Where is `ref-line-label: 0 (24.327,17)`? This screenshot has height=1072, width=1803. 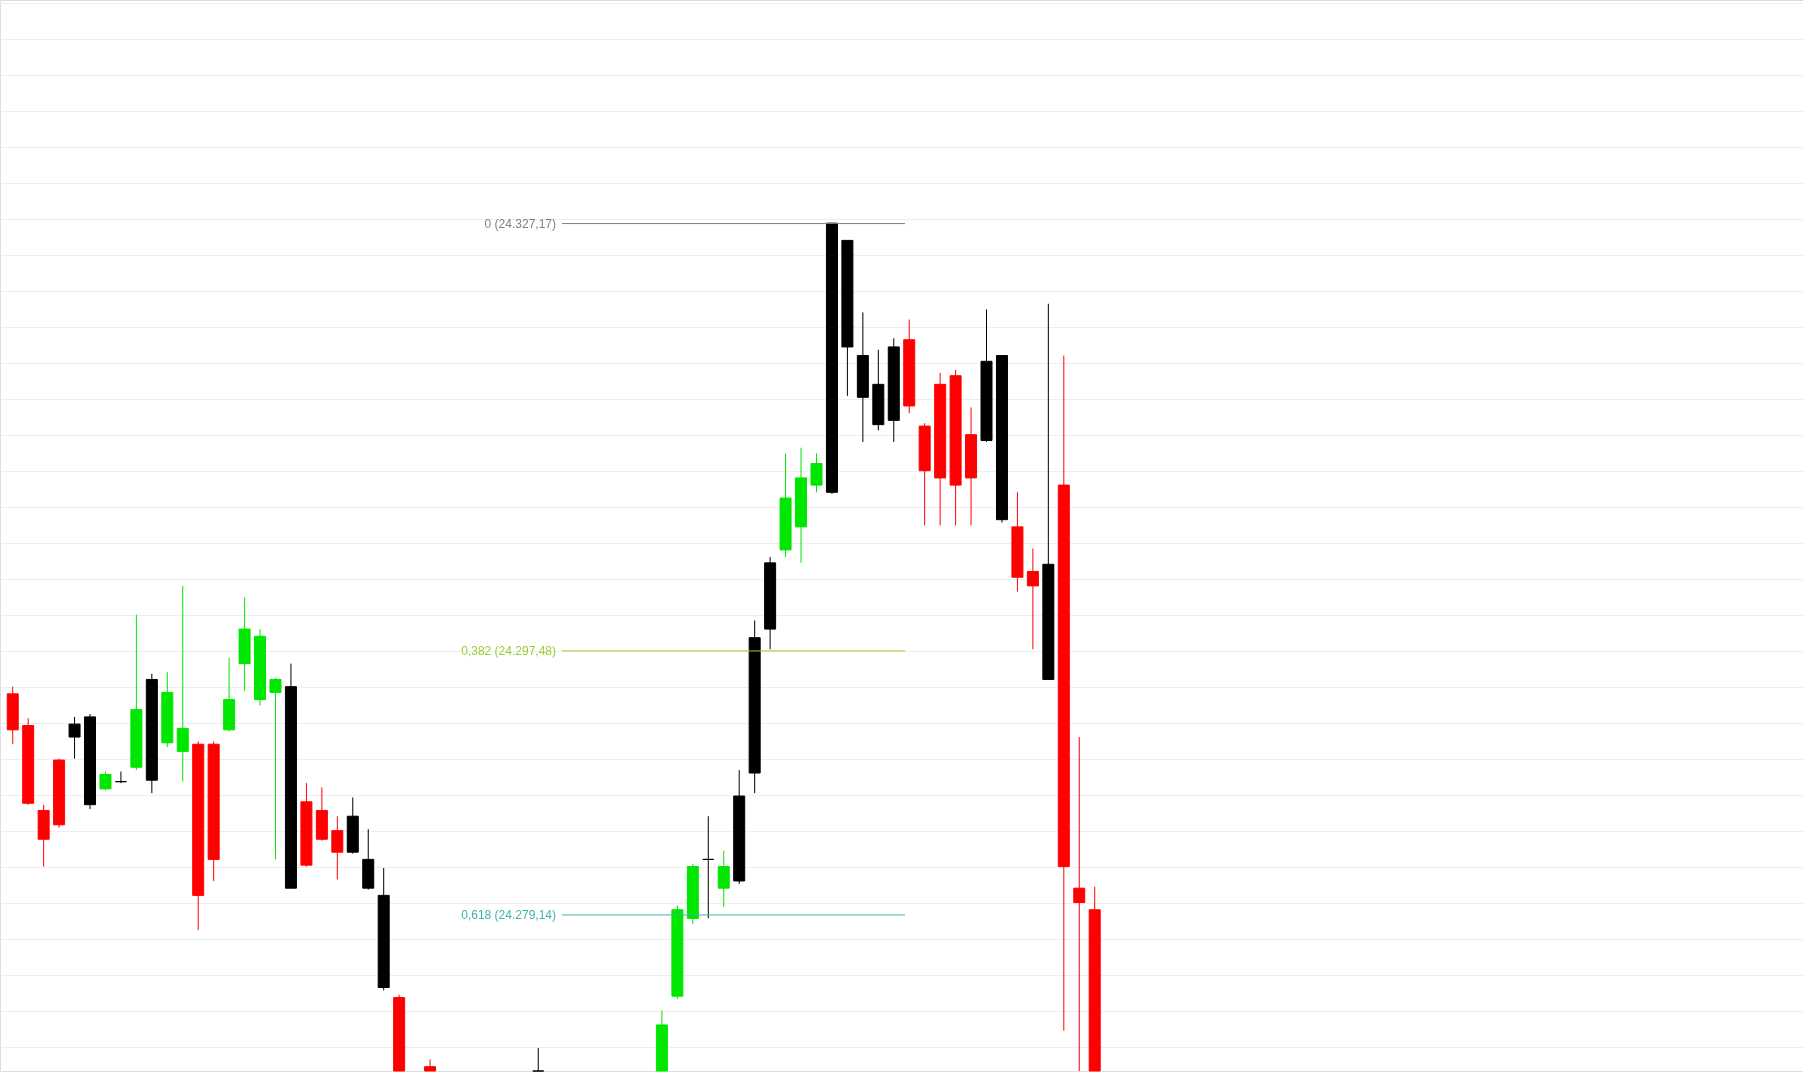
ref-line-label: 0 (24.327,17) is located at coordinates (520, 223).